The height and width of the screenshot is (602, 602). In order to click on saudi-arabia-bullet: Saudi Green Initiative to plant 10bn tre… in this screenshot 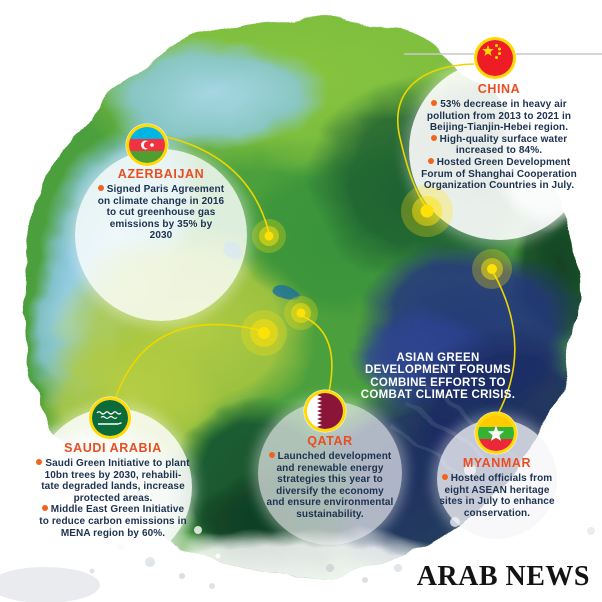, I will do `click(113, 481)`.